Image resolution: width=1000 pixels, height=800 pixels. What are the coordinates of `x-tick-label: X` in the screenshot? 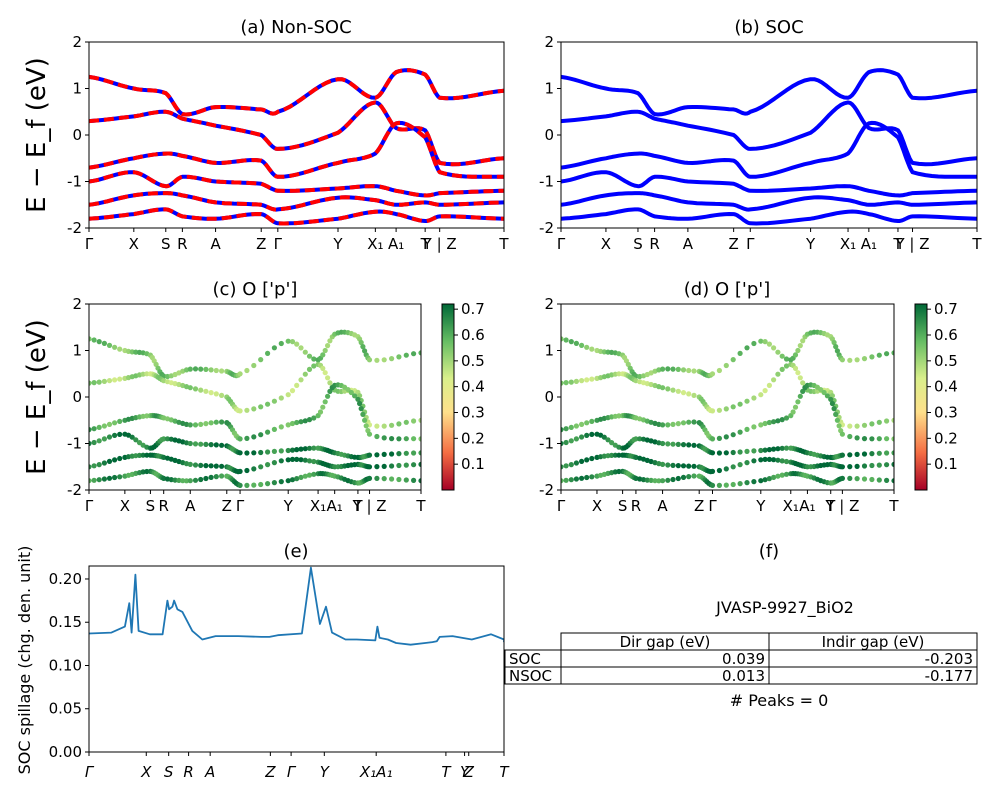 It's located at (134, 244).